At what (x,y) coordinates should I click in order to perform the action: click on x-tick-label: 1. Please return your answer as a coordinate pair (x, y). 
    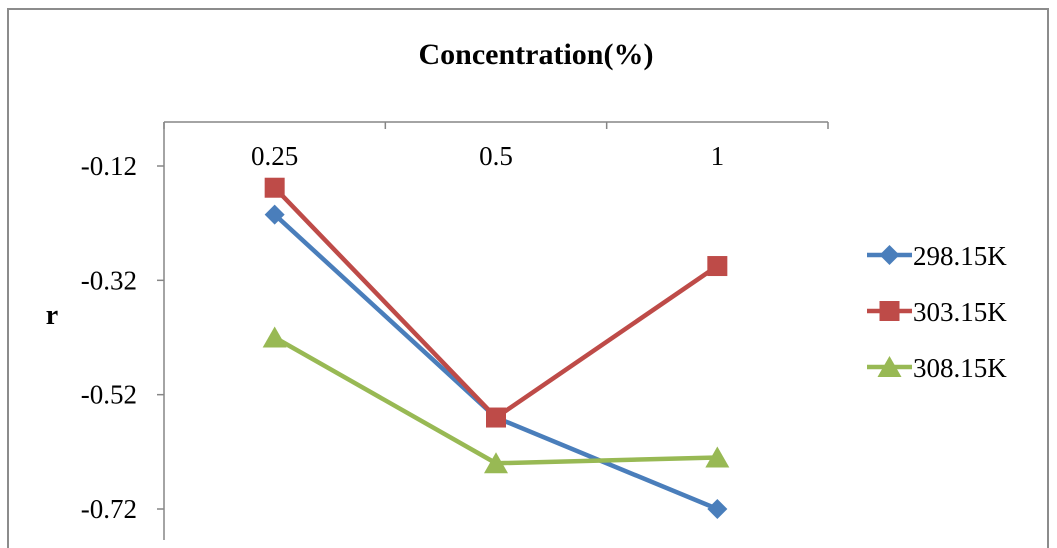
    Looking at the image, I should click on (718, 156).